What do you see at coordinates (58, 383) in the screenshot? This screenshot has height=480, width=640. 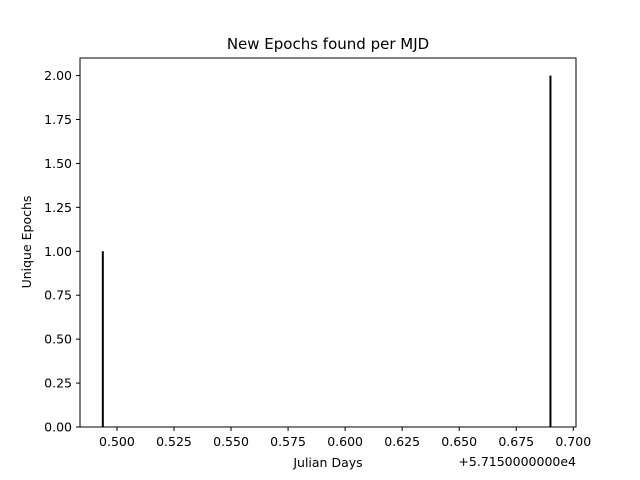 I see `y-tick-label: 0.25` at bounding box center [58, 383].